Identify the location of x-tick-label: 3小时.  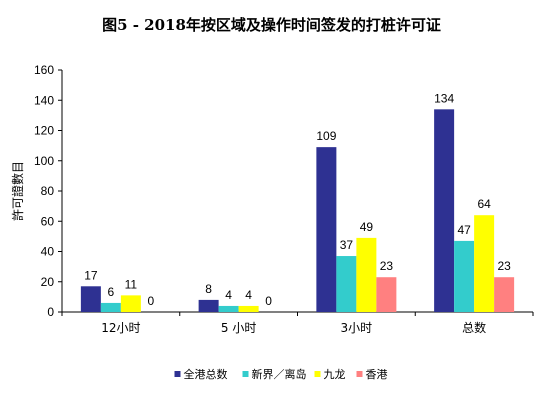
(357, 328).